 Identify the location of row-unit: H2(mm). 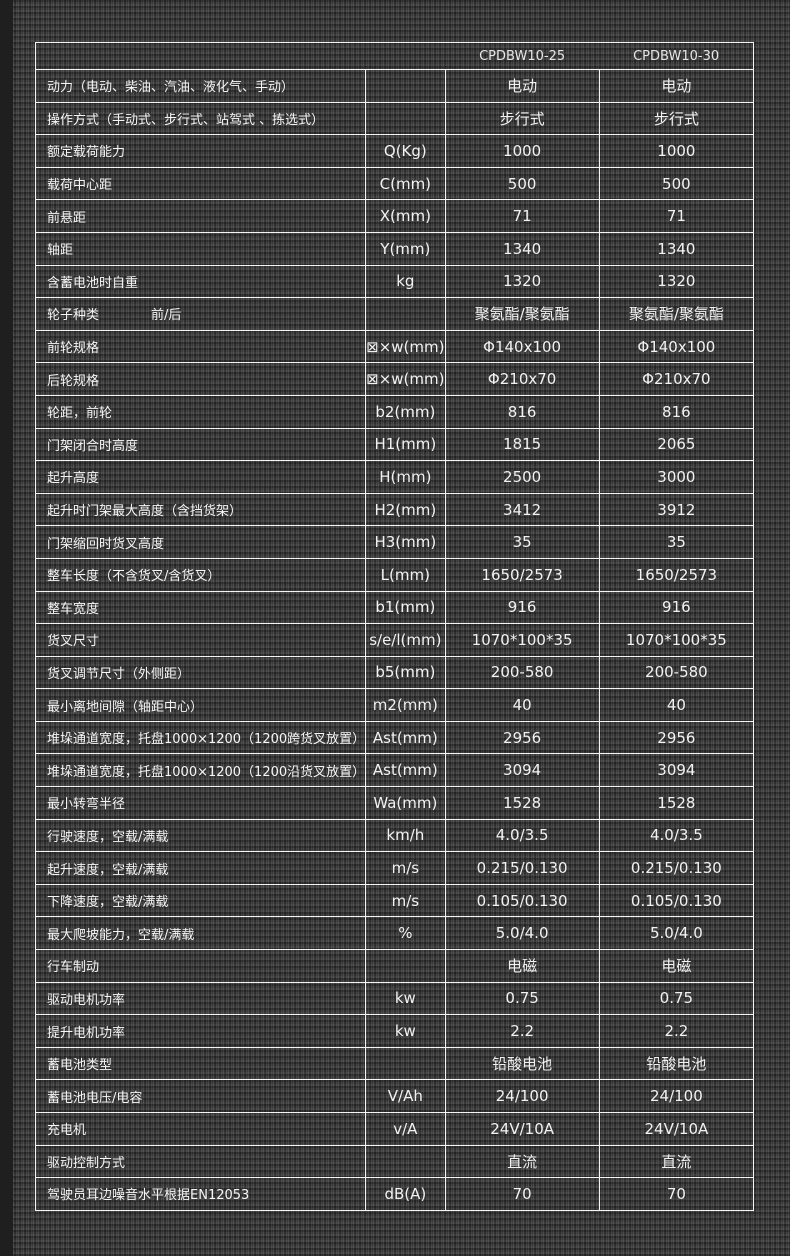
(405, 509).